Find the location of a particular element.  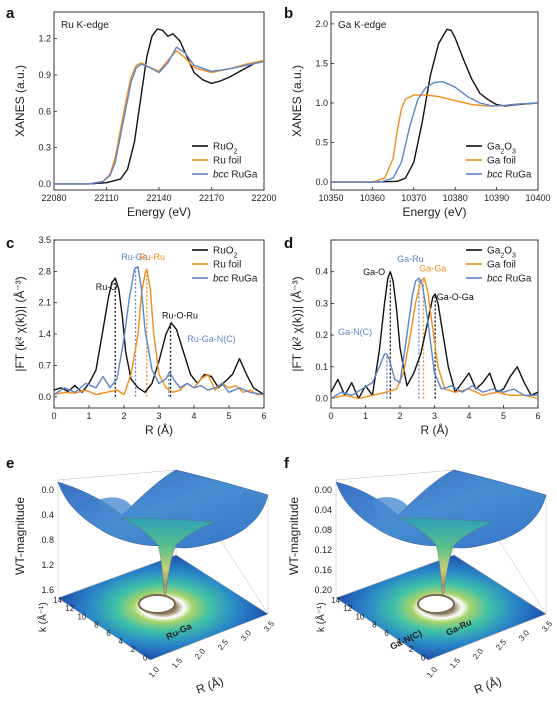

wt-rtick-e-0: 1.0 is located at coordinates (154, 672).